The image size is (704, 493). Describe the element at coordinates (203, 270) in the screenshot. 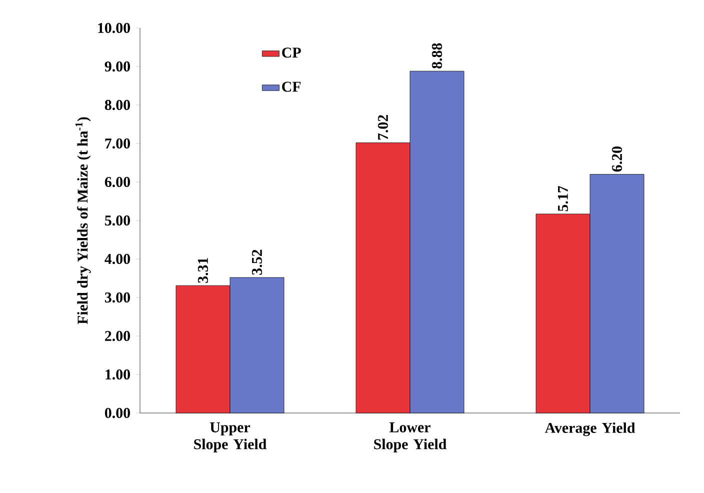

I see `data-label: 3.31` at that location.